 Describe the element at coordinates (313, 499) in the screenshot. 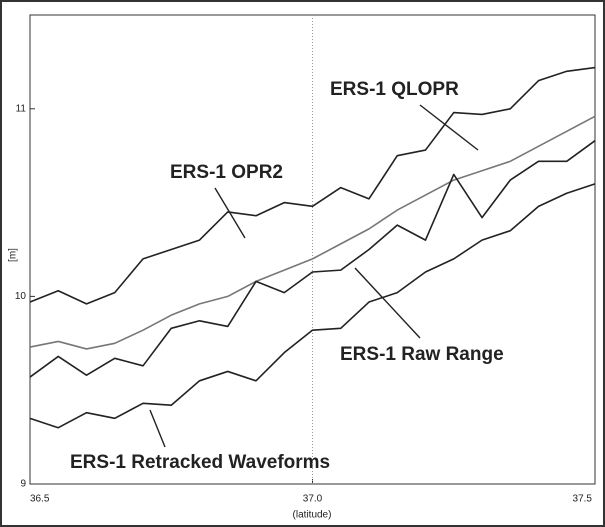

I see `x-tick-label: 37.0` at that location.